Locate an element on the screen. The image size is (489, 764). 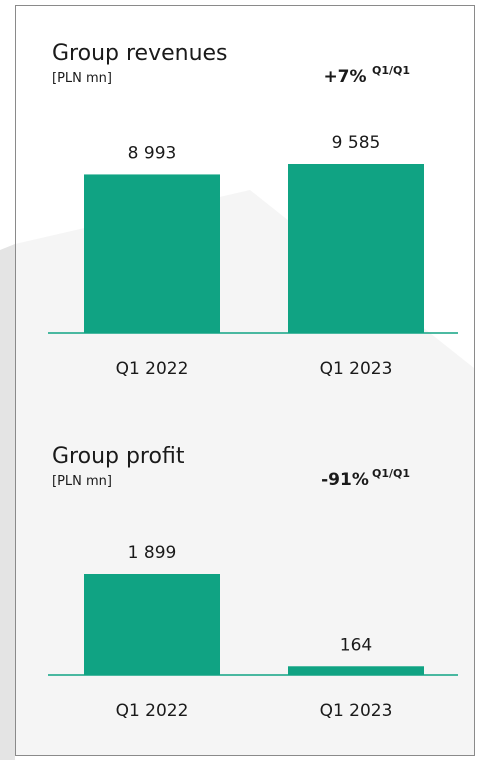
value-label: 1 899 is located at coordinates (152, 553).